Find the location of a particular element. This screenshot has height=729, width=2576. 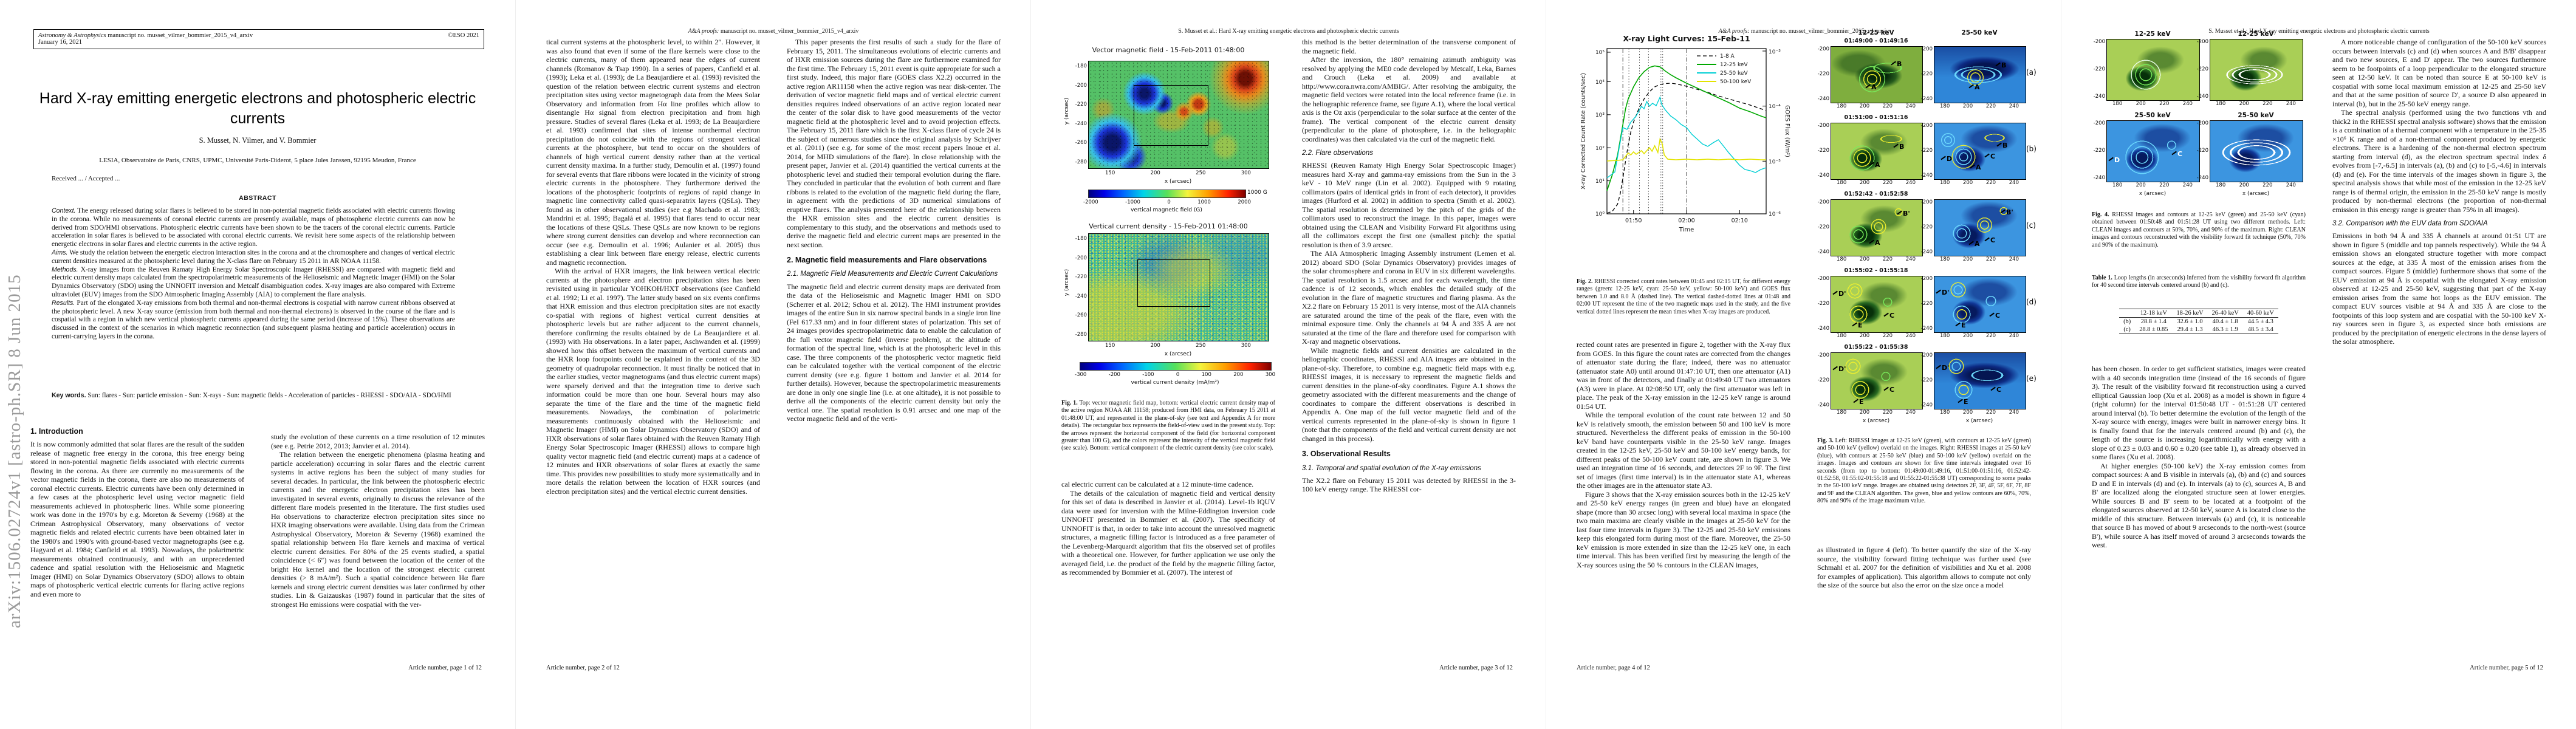

fig3-map-12-25-a: B A is located at coordinates (1877, 74).